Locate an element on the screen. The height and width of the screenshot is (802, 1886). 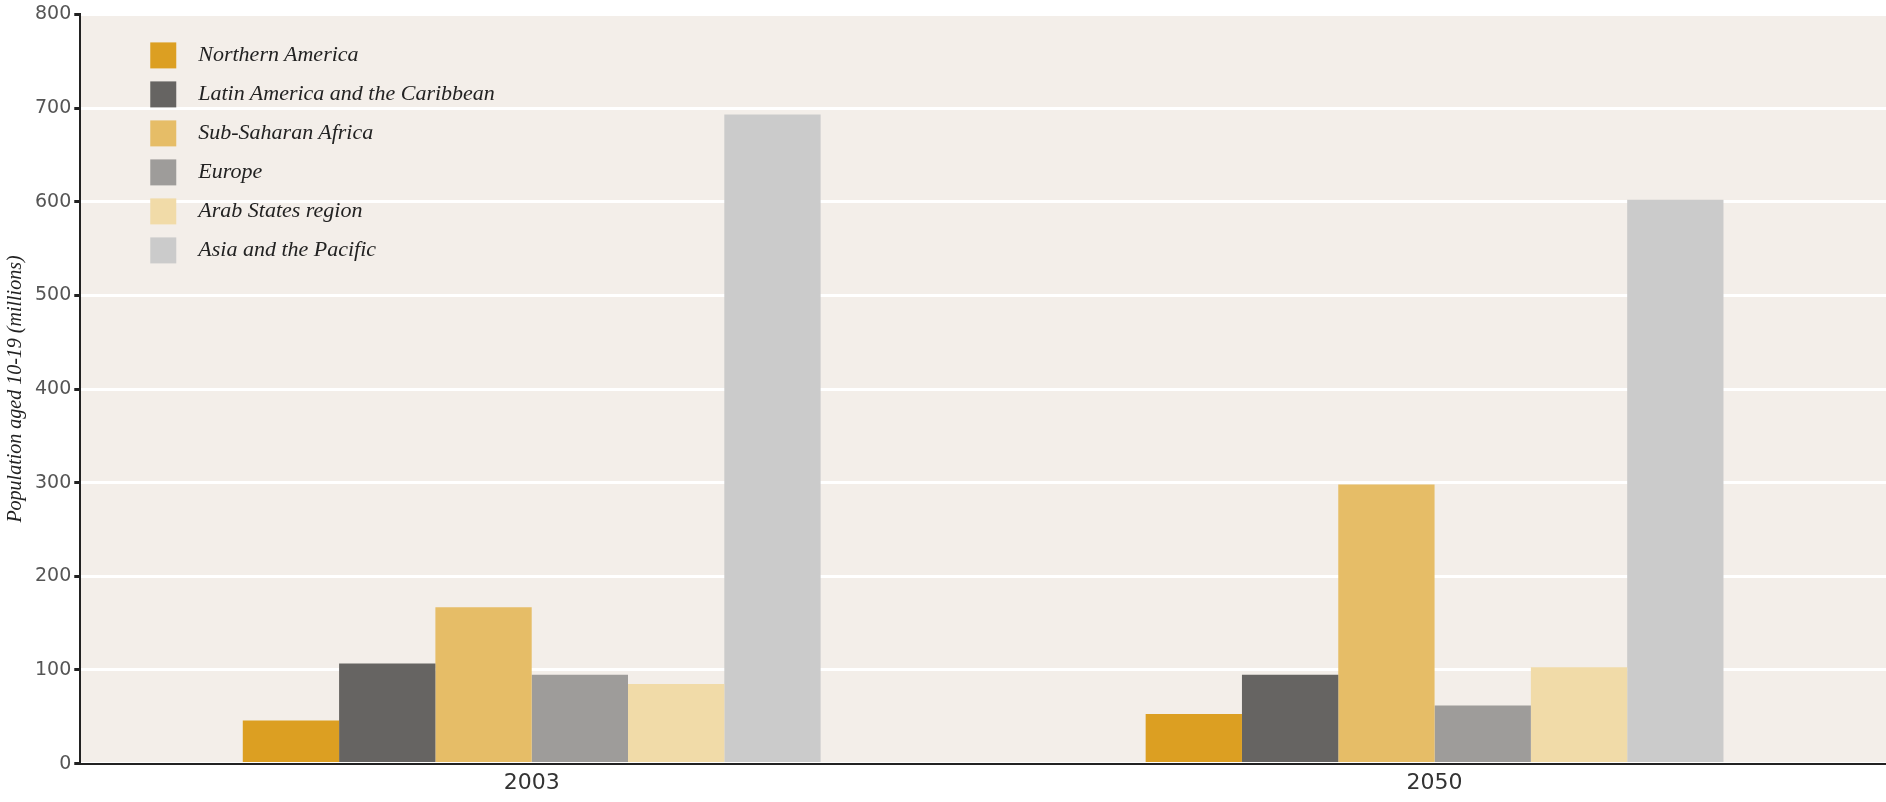
y-tick-label: 100 is located at coordinates (53, 667).